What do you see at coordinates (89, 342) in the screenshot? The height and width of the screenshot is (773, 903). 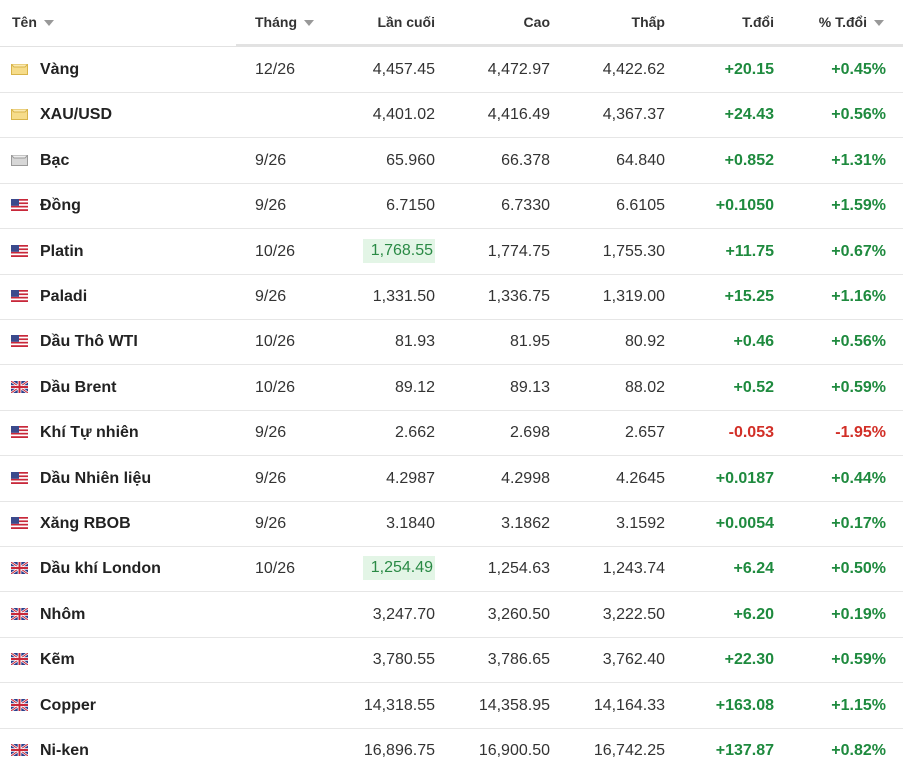 I see `commodity-name: Dầu Thô WTI` at bounding box center [89, 342].